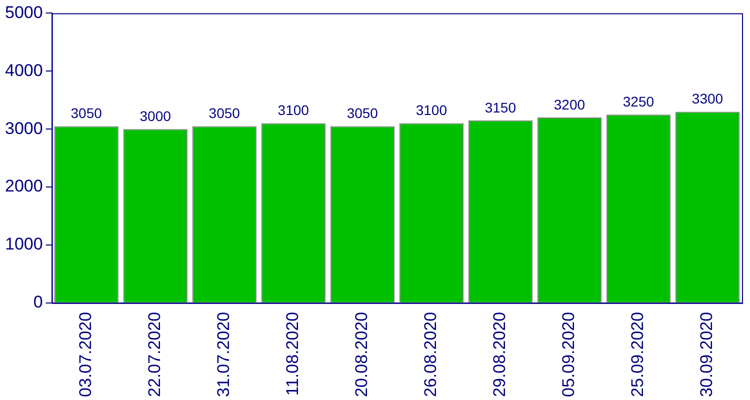  What do you see at coordinates (570, 104) in the screenshot?
I see `data-label: 3200` at bounding box center [570, 104].